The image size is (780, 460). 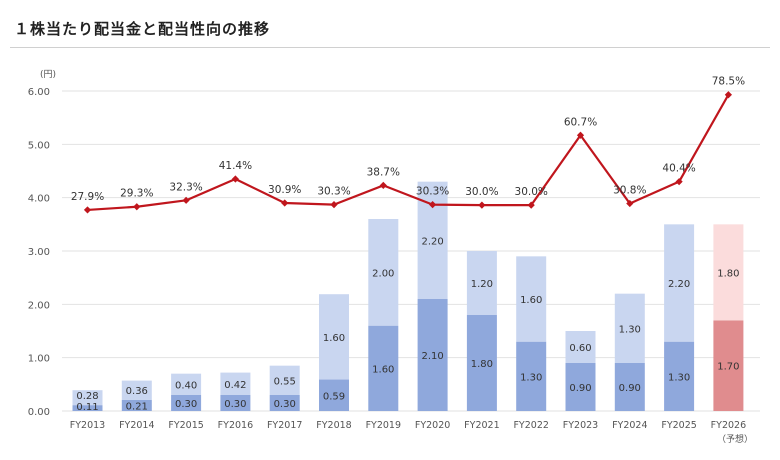 I want to click on x-tick-label: FY2015, so click(x=185, y=425).